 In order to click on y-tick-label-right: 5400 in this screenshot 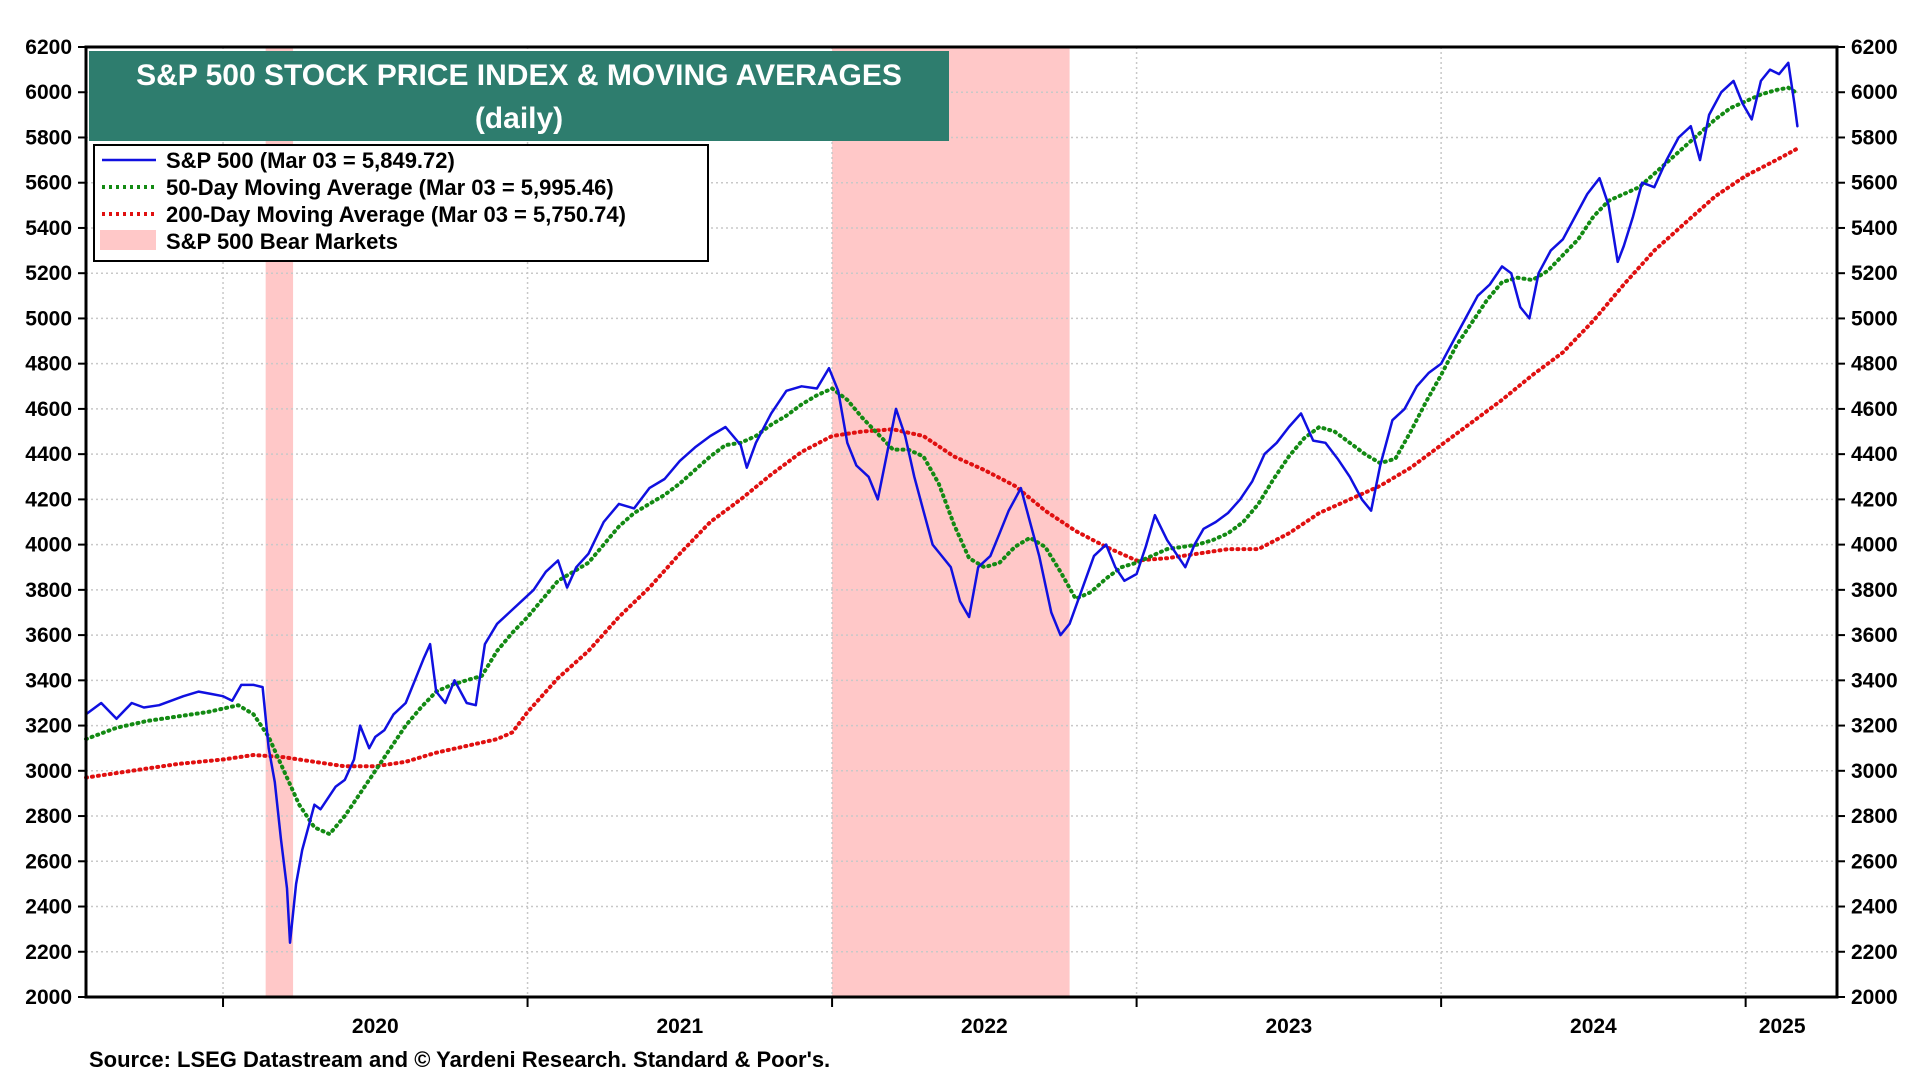, I will do `click(1874, 228)`.